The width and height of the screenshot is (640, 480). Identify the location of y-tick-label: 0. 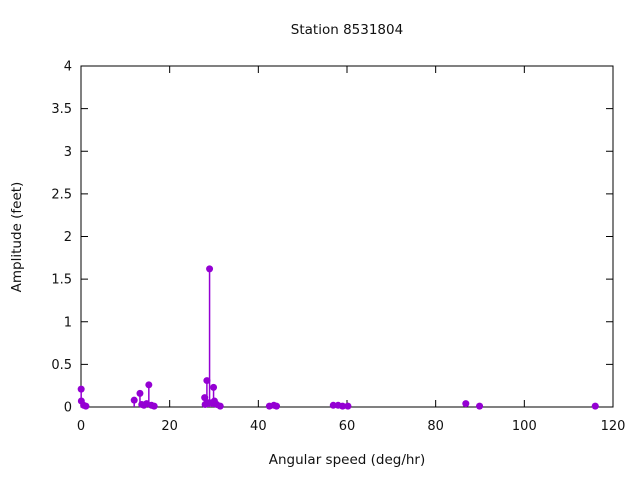
(68, 408).